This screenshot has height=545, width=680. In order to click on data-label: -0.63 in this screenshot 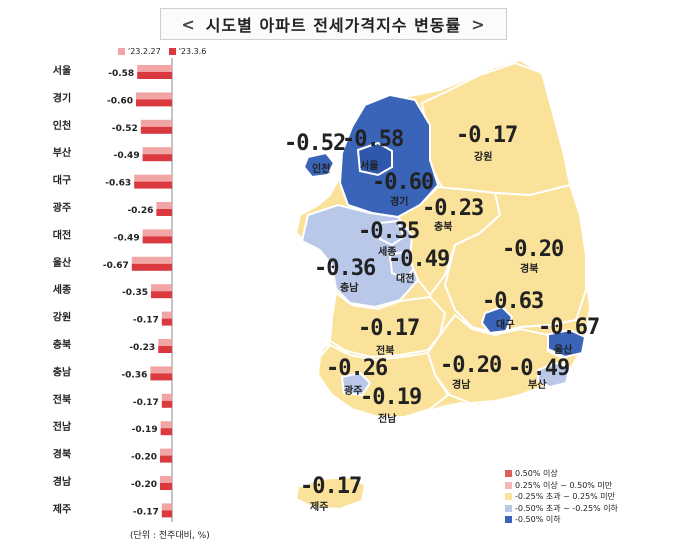, I will do `click(118, 184)`.